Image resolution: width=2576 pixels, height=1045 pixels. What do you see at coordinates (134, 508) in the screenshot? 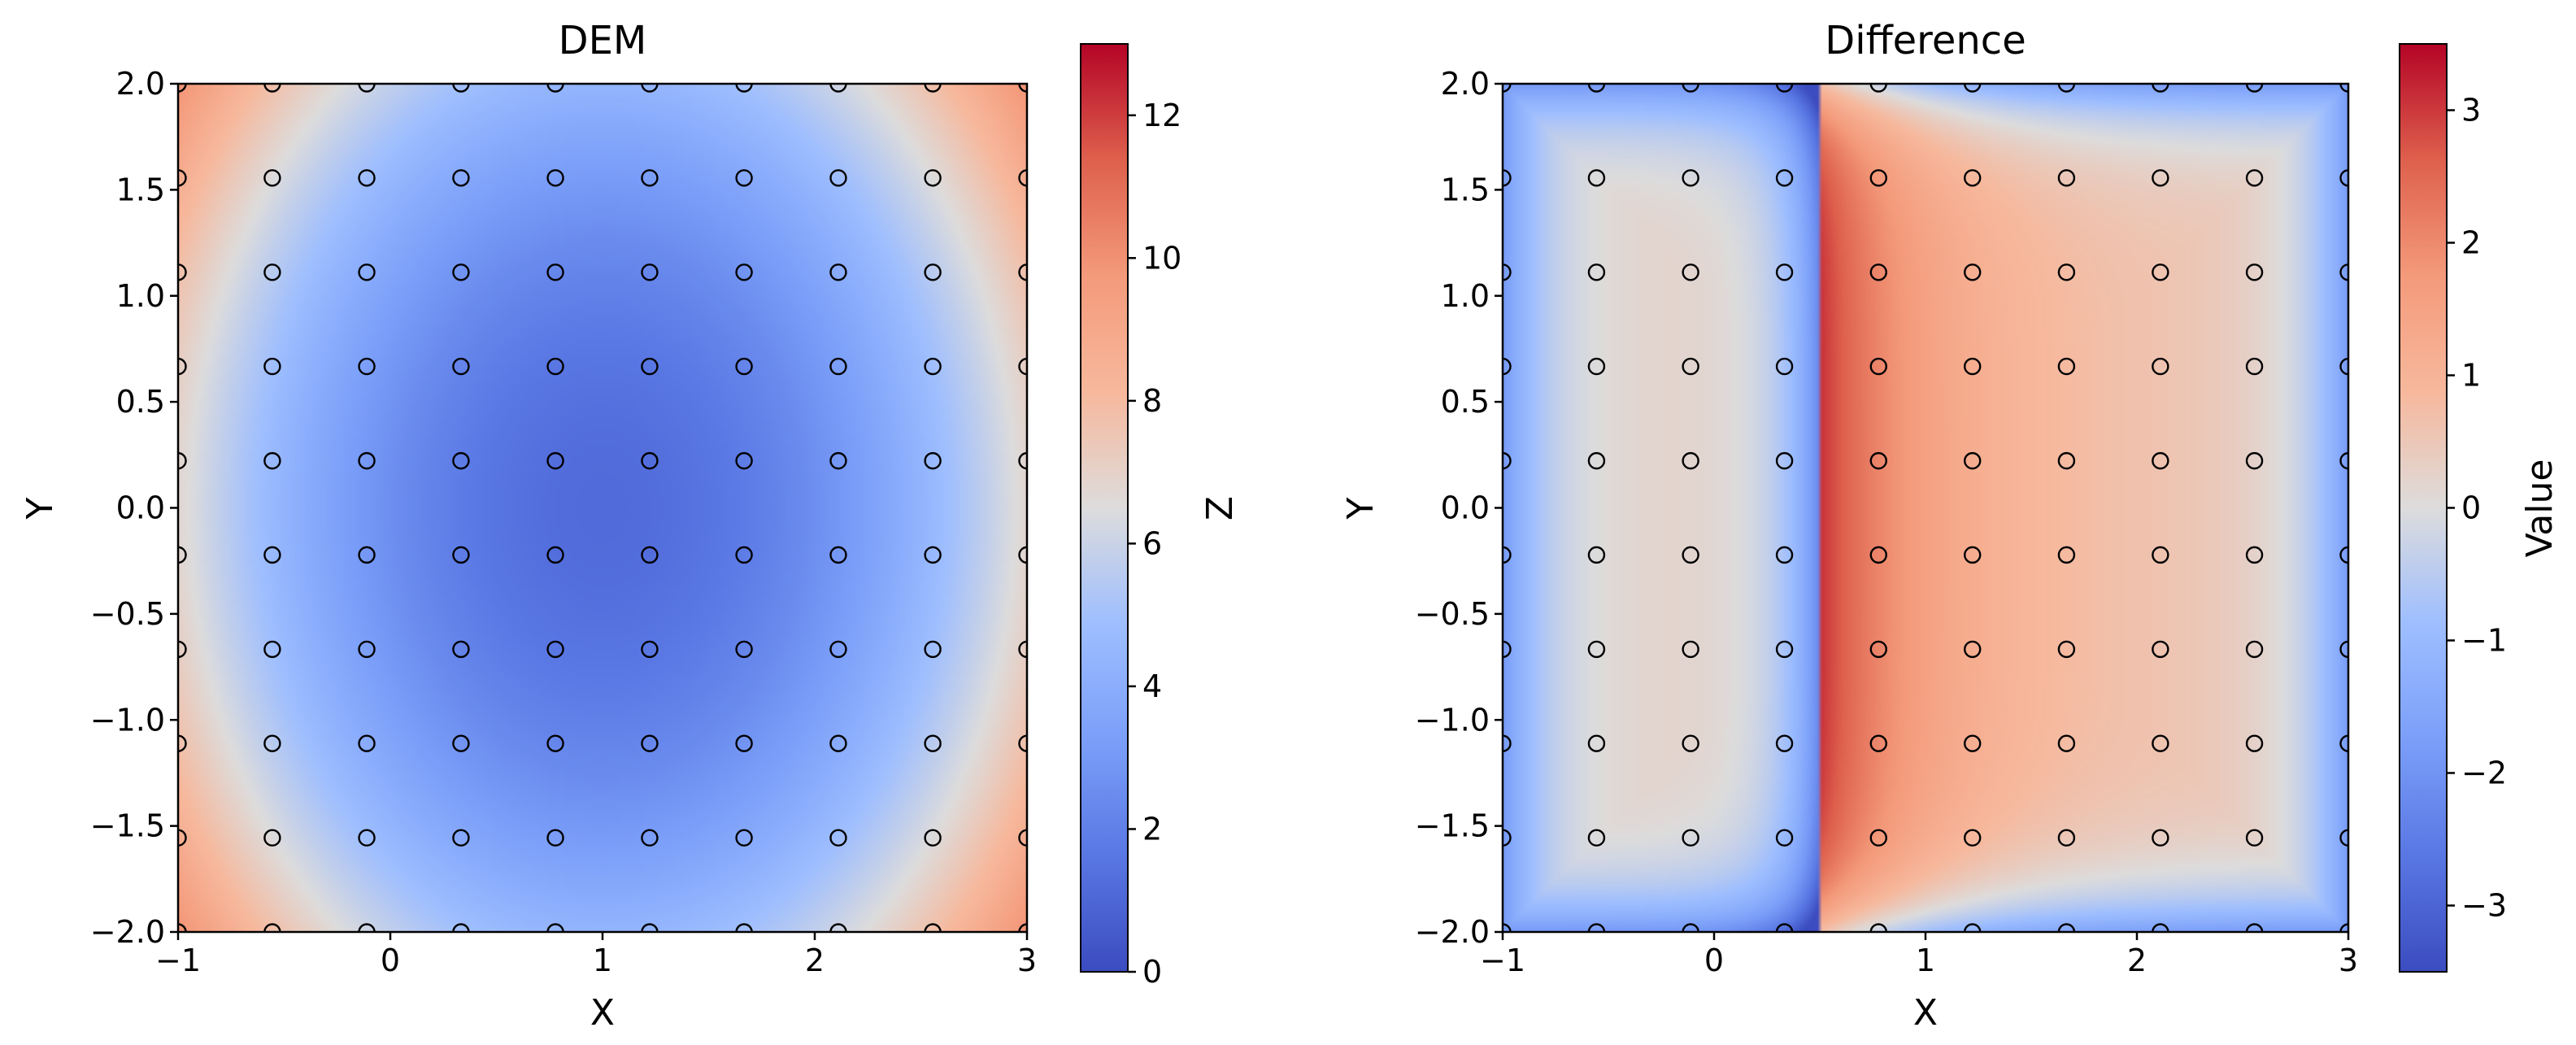
I see `dem-y-ticks: 2.0 1.5 1.0 0.5 0.0 −0.5 −1.0 −1.5 −2.0` at bounding box center [134, 508].